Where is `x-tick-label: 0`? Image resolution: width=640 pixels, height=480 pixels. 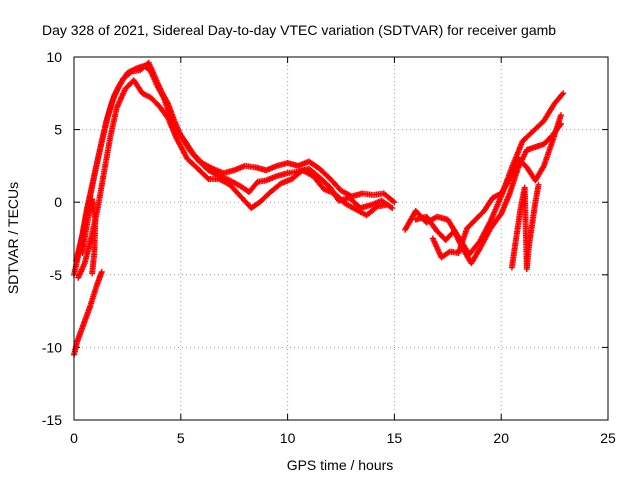
x-tick-label: 0 is located at coordinates (74, 438).